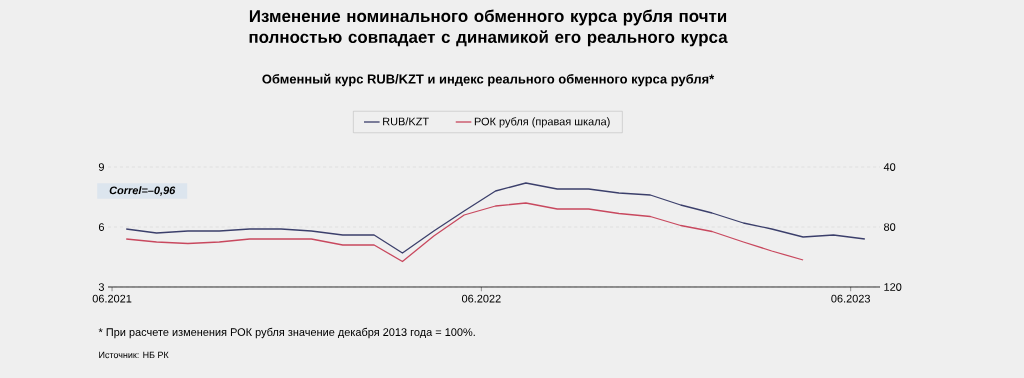 The width and height of the screenshot is (1024, 378). What do you see at coordinates (286, 333) in the screenshot?
I see `text: * При расчете изменения РОК рубля значение декабря 2013 года = 100%.` at bounding box center [286, 333].